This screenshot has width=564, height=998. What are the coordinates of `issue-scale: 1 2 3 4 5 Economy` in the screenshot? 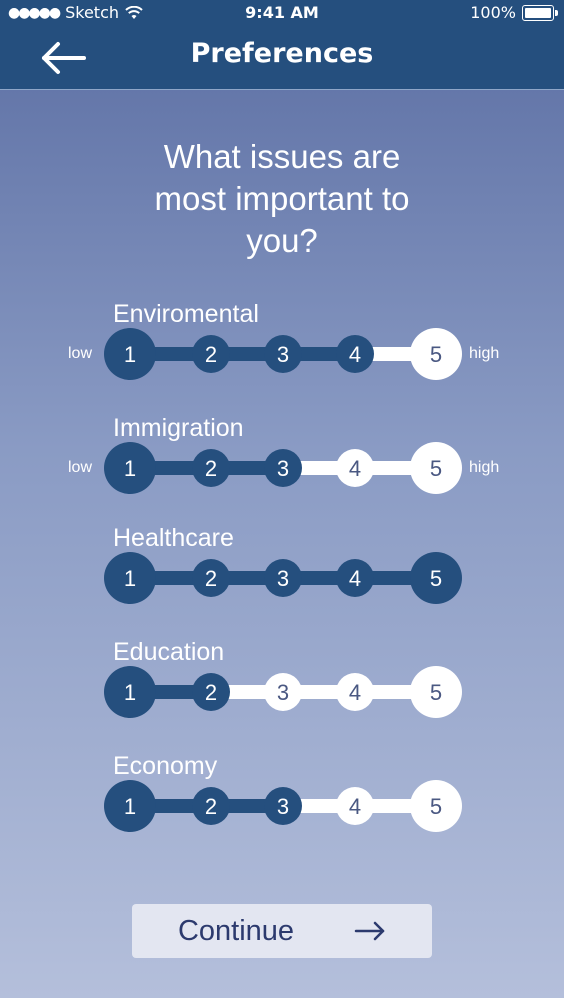 It's located at (282, 802).